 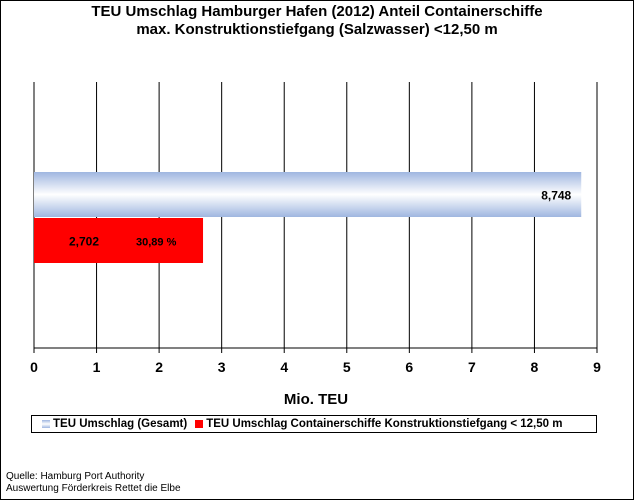 What do you see at coordinates (34, 367) in the screenshot?
I see `x-tick-label: 0` at bounding box center [34, 367].